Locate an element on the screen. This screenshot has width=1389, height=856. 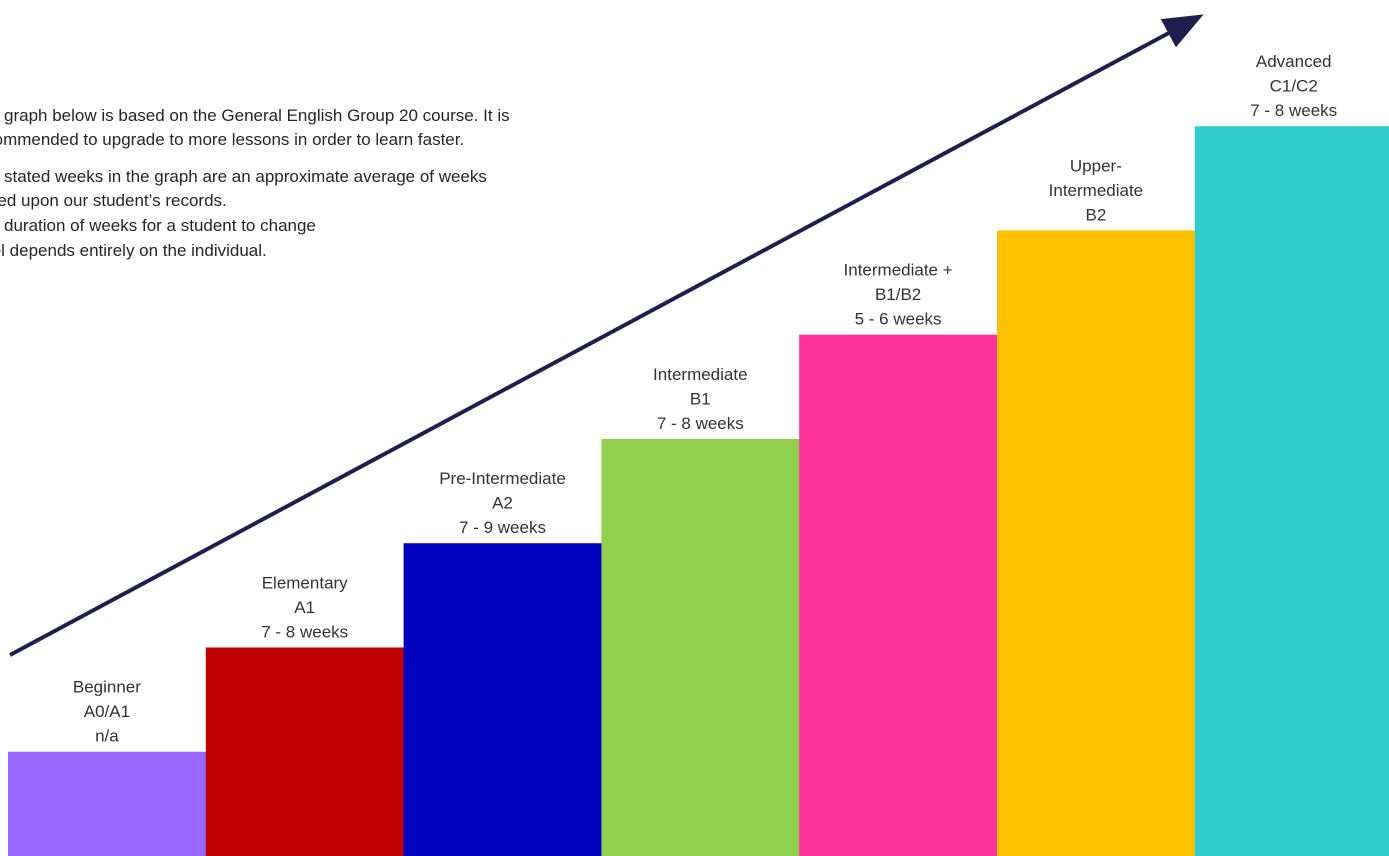
bar-6-label-line-1: Upper- is located at coordinates (1096, 165).